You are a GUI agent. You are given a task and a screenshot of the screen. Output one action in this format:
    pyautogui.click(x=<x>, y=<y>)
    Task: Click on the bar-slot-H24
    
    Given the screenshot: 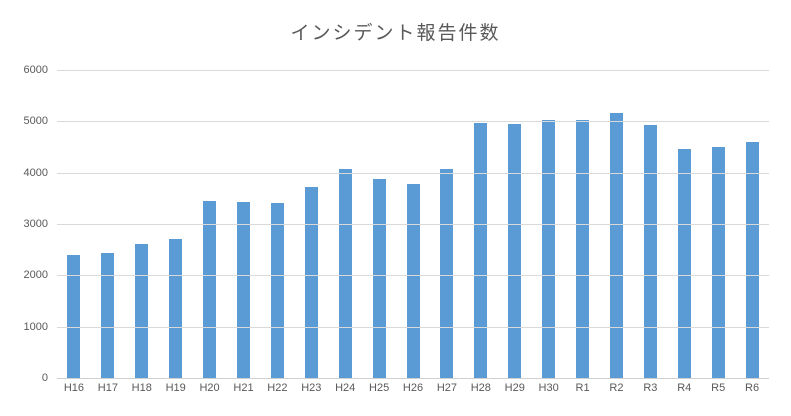 What is the action you would take?
    pyautogui.click(x=345, y=224)
    